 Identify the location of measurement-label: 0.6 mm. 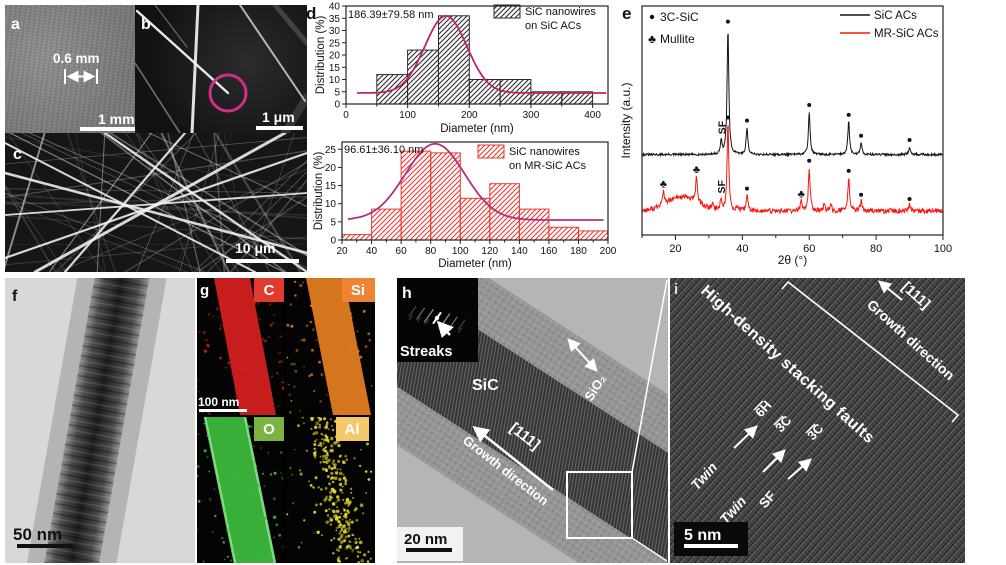
(76, 58).